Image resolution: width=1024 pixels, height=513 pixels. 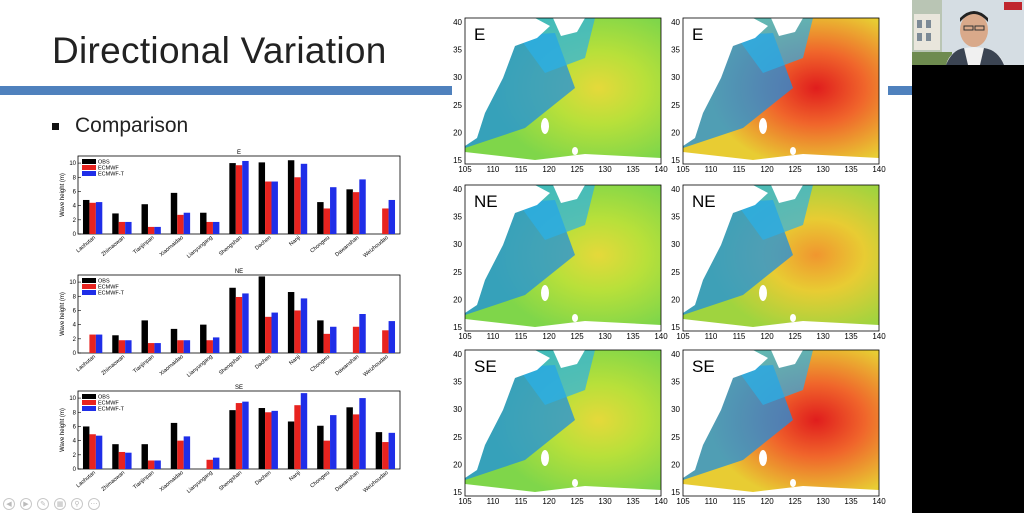 I want to click on chart-title: NE, so click(x=239, y=272).